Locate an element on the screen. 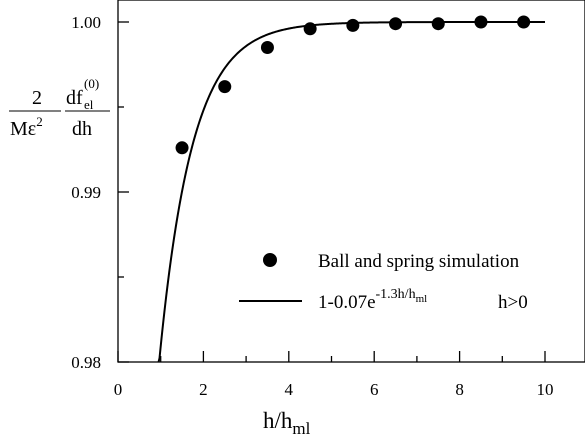  legend-marker-simulation is located at coordinates (270, 260).